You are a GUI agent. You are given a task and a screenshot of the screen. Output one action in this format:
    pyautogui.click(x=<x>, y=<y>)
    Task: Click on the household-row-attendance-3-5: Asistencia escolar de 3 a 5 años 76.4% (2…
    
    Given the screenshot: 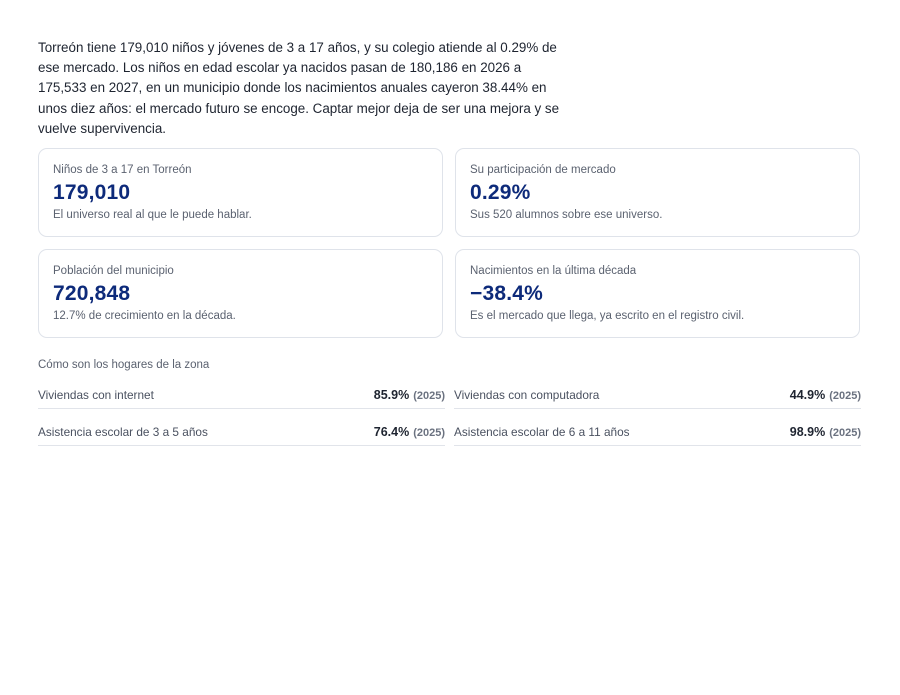 What is the action you would take?
    pyautogui.click(x=241, y=433)
    